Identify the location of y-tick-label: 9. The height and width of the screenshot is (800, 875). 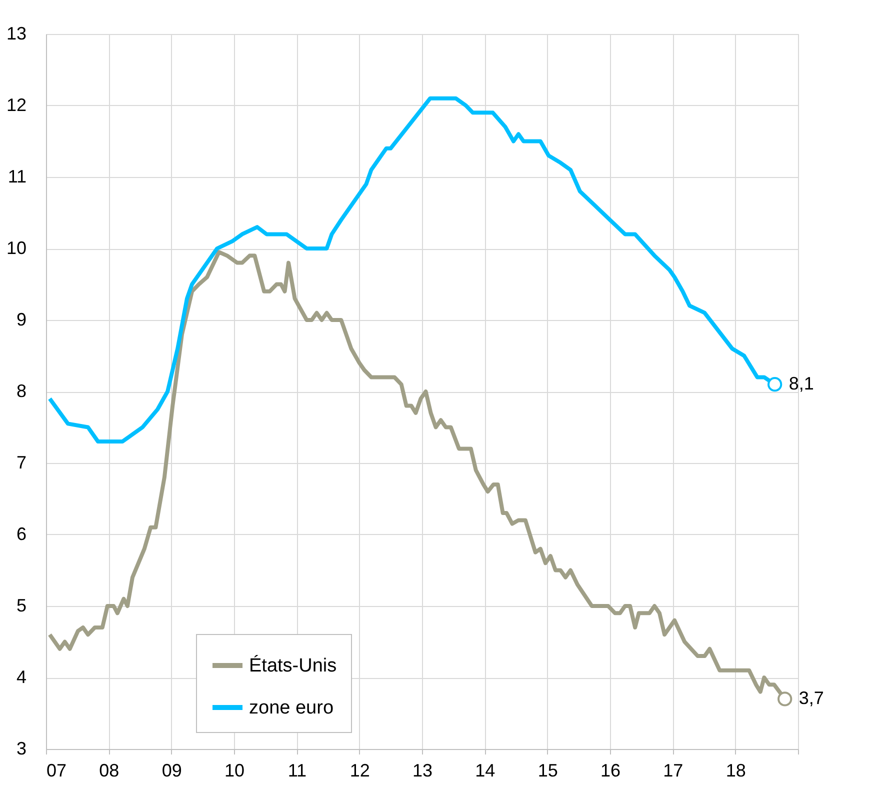
(21, 320).